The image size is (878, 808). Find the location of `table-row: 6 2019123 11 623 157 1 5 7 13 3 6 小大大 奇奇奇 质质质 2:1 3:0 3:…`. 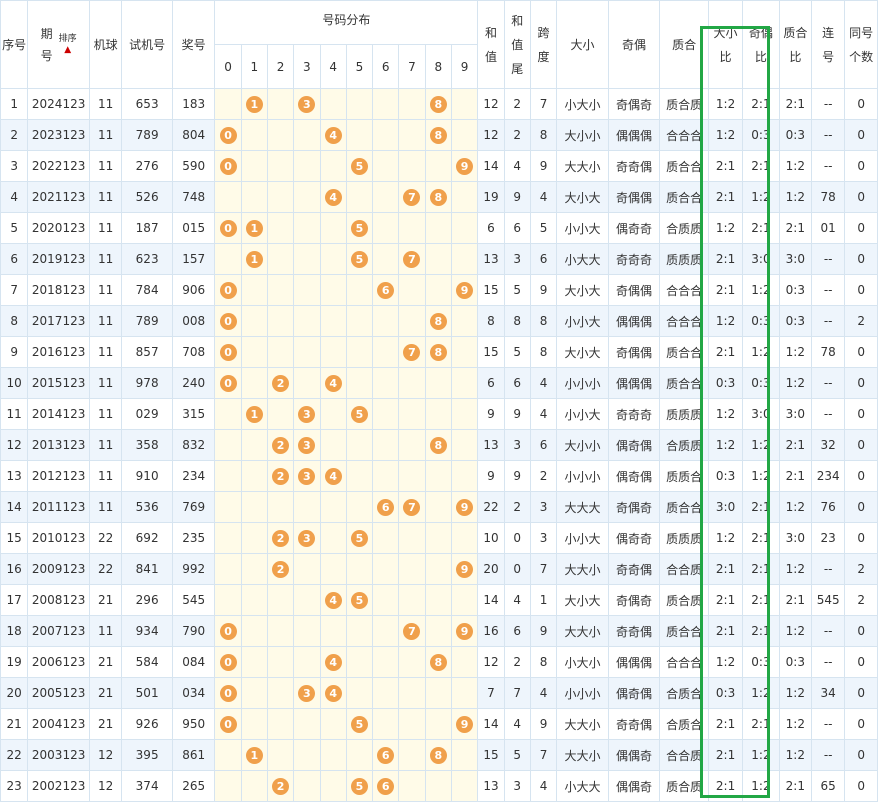

table-row: 6 2019123 11 623 157 1 5 7 13 3 6 小大大 奇奇奇 质质质 2:1 3:0 3:… is located at coordinates (439, 259).